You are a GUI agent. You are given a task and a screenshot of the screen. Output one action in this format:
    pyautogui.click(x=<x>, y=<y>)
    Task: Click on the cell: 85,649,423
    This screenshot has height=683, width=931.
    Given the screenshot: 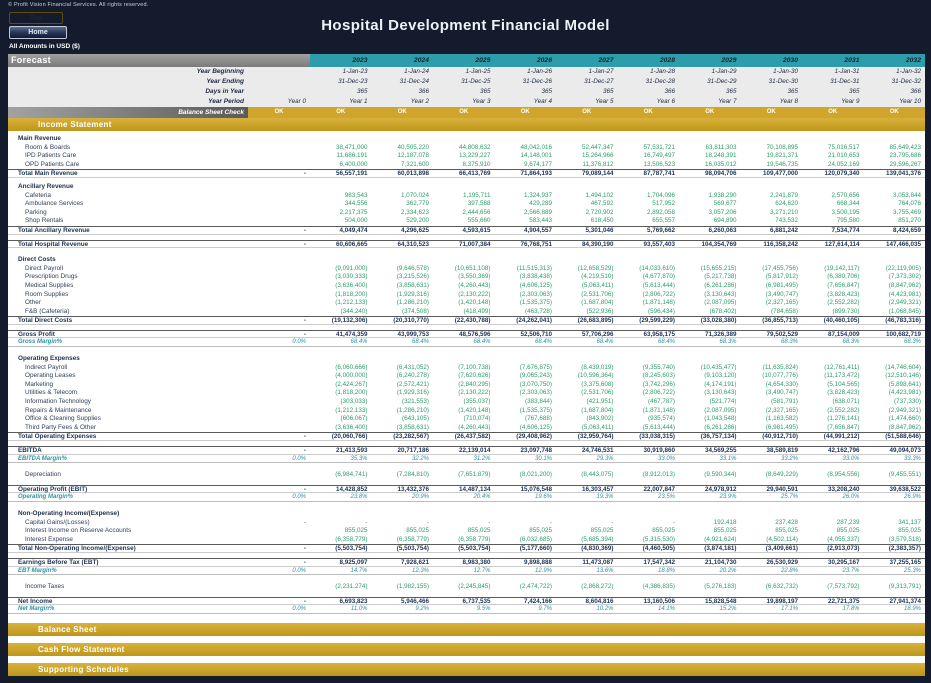 What is the action you would take?
    pyautogui.click(x=905, y=147)
    